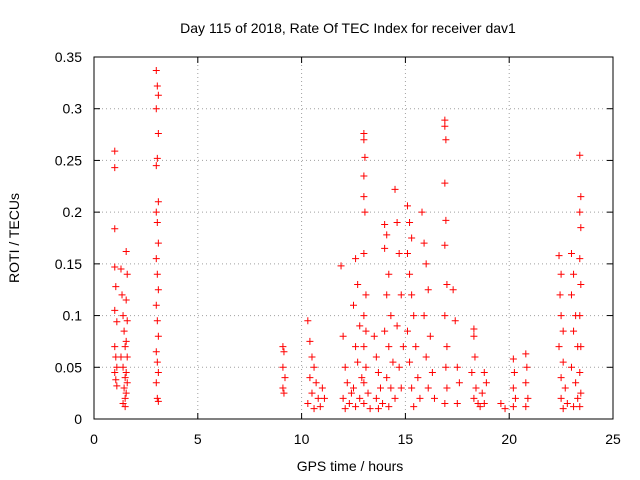 This screenshot has height=480, width=640. Describe the element at coordinates (509, 439) in the screenshot. I see `x-tick-label: 20` at that location.